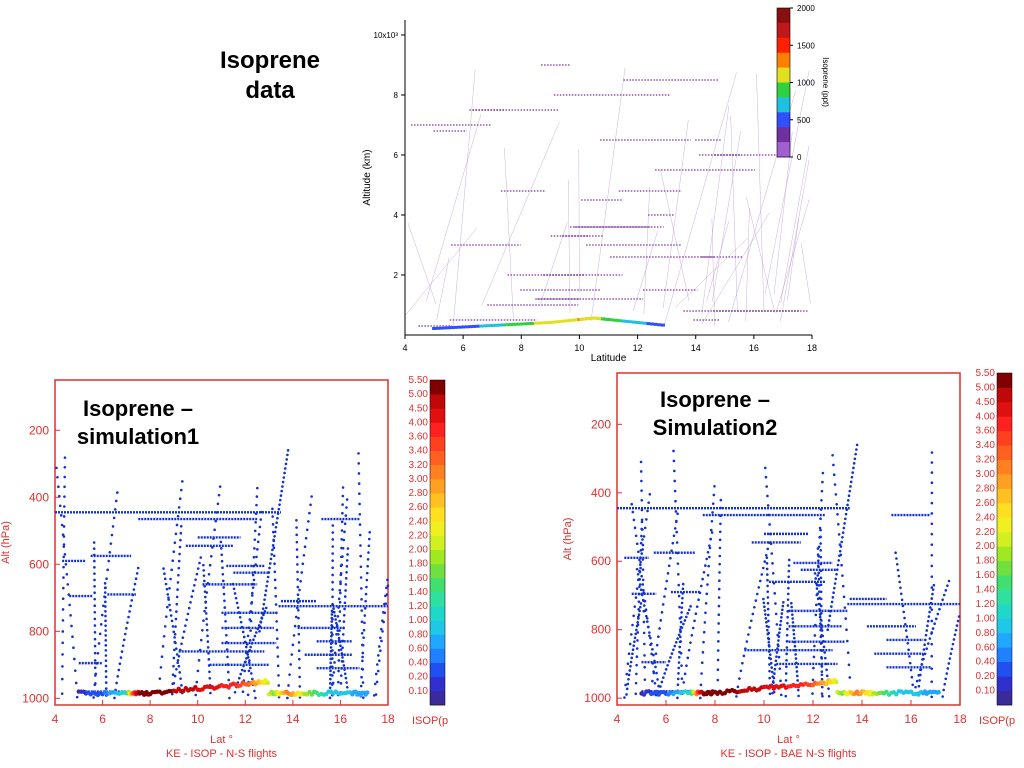 The width and height of the screenshot is (1024, 768). What do you see at coordinates (601, 424) in the screenshot?
I see `y-tick-label: 200` at bounding box center [601, 424].